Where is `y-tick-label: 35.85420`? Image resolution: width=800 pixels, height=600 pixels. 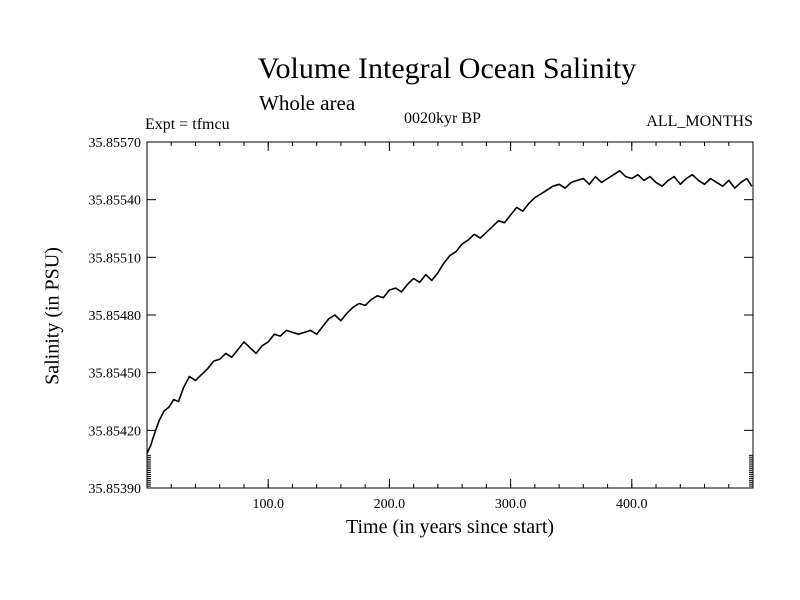
y-tick-label: 35.85420 is located at coordinates (115, 431).